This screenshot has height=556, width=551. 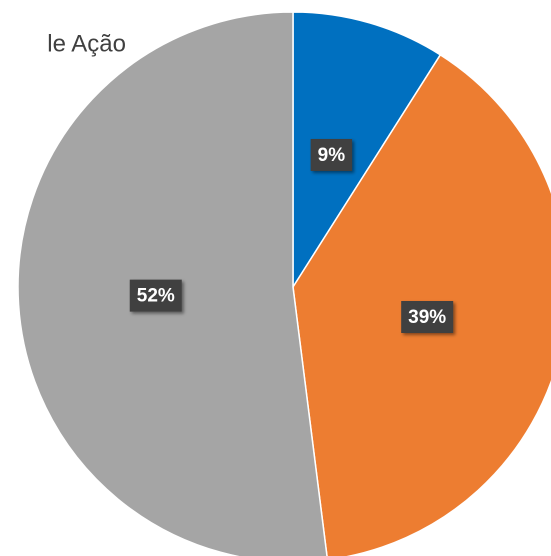 I want to click on label-text: 52%, so click(x=156, y=296).